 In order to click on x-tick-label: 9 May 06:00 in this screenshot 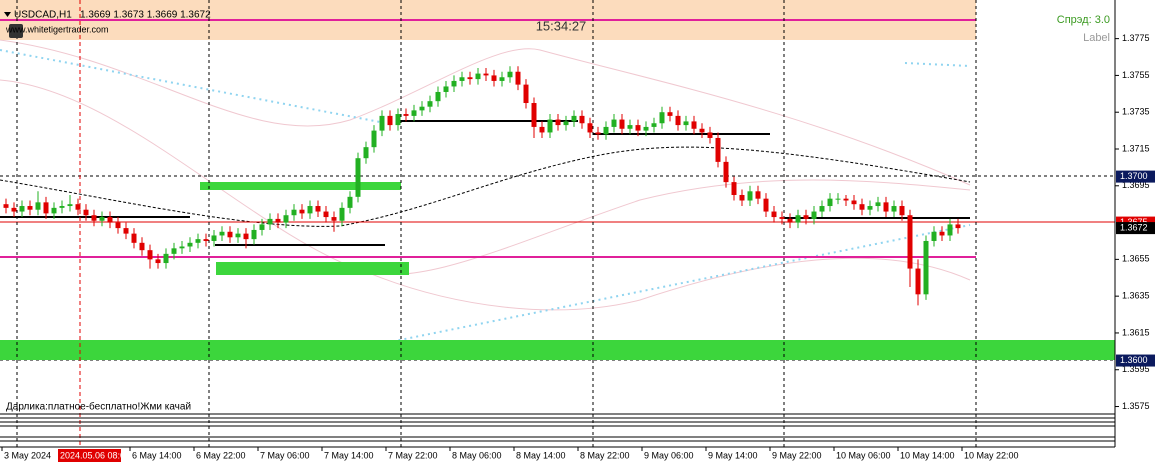, I will do `click(669, 455)`.